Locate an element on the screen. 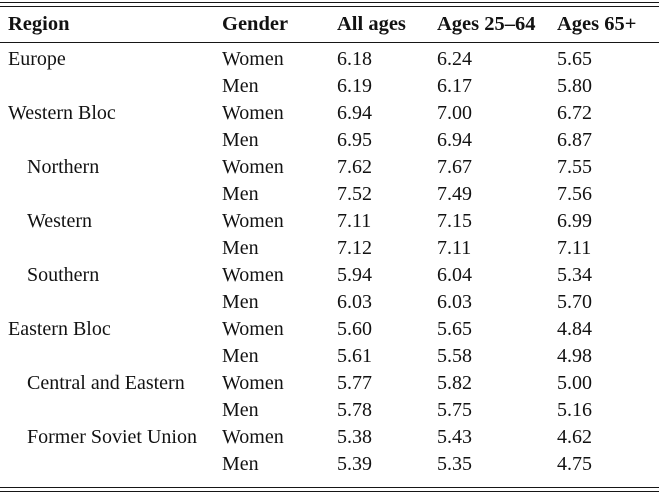 Image resolution: width=659 pixels, height=498 pixels. region-cell: Eastern Bloc is located at coordinates (59, 329).